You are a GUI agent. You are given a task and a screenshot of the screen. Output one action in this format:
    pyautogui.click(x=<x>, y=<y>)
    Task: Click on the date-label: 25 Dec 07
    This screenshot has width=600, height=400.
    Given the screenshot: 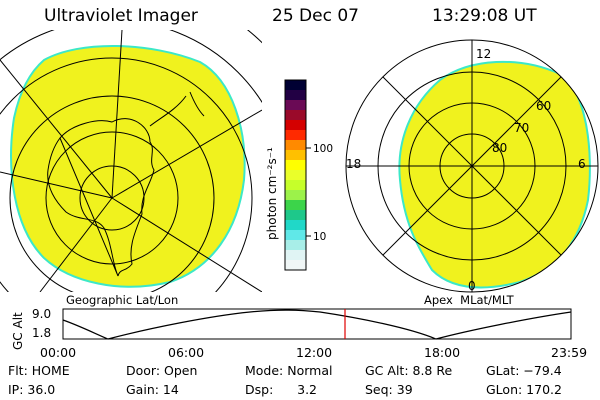 What is the action you would take?
    pyautogui.click(x=315, y=16)
    